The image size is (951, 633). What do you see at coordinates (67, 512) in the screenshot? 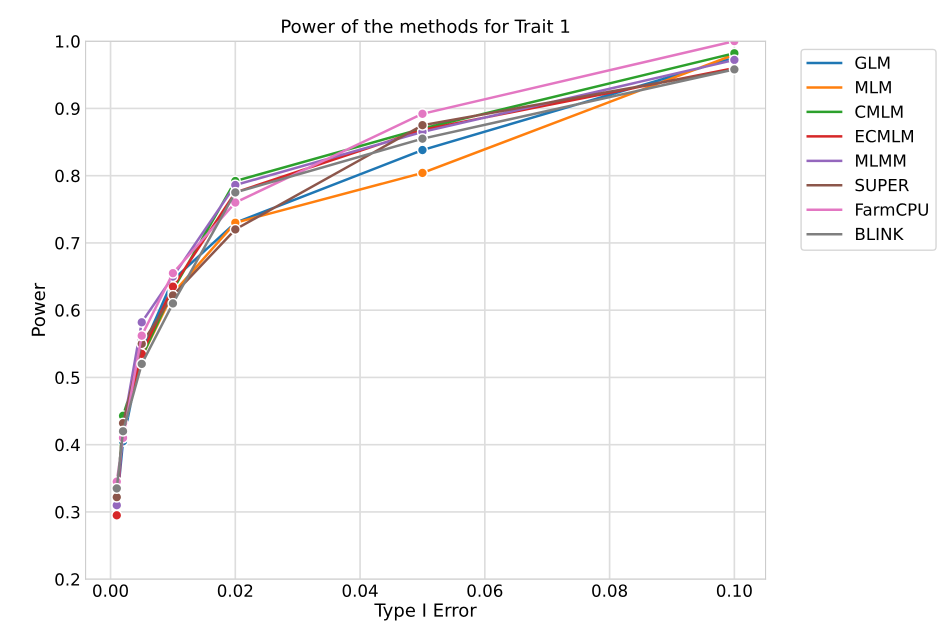
I see `y-tick-label: 0.3` at bounding box center [67, 512].